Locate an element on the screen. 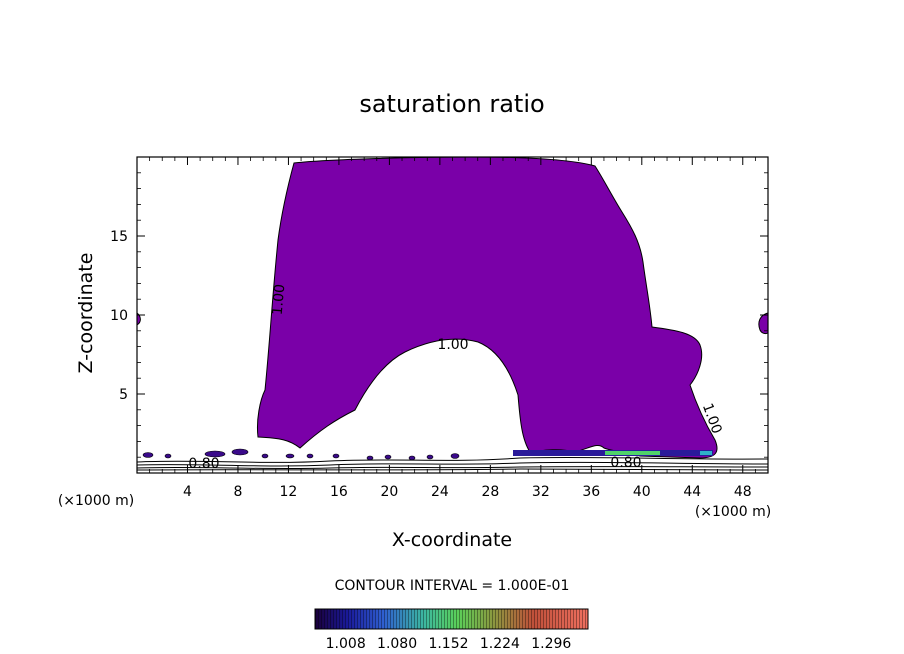 The width and height of the screenshot is (904, 654). x-tick-label: 32 is located at coordinates (541, 492).